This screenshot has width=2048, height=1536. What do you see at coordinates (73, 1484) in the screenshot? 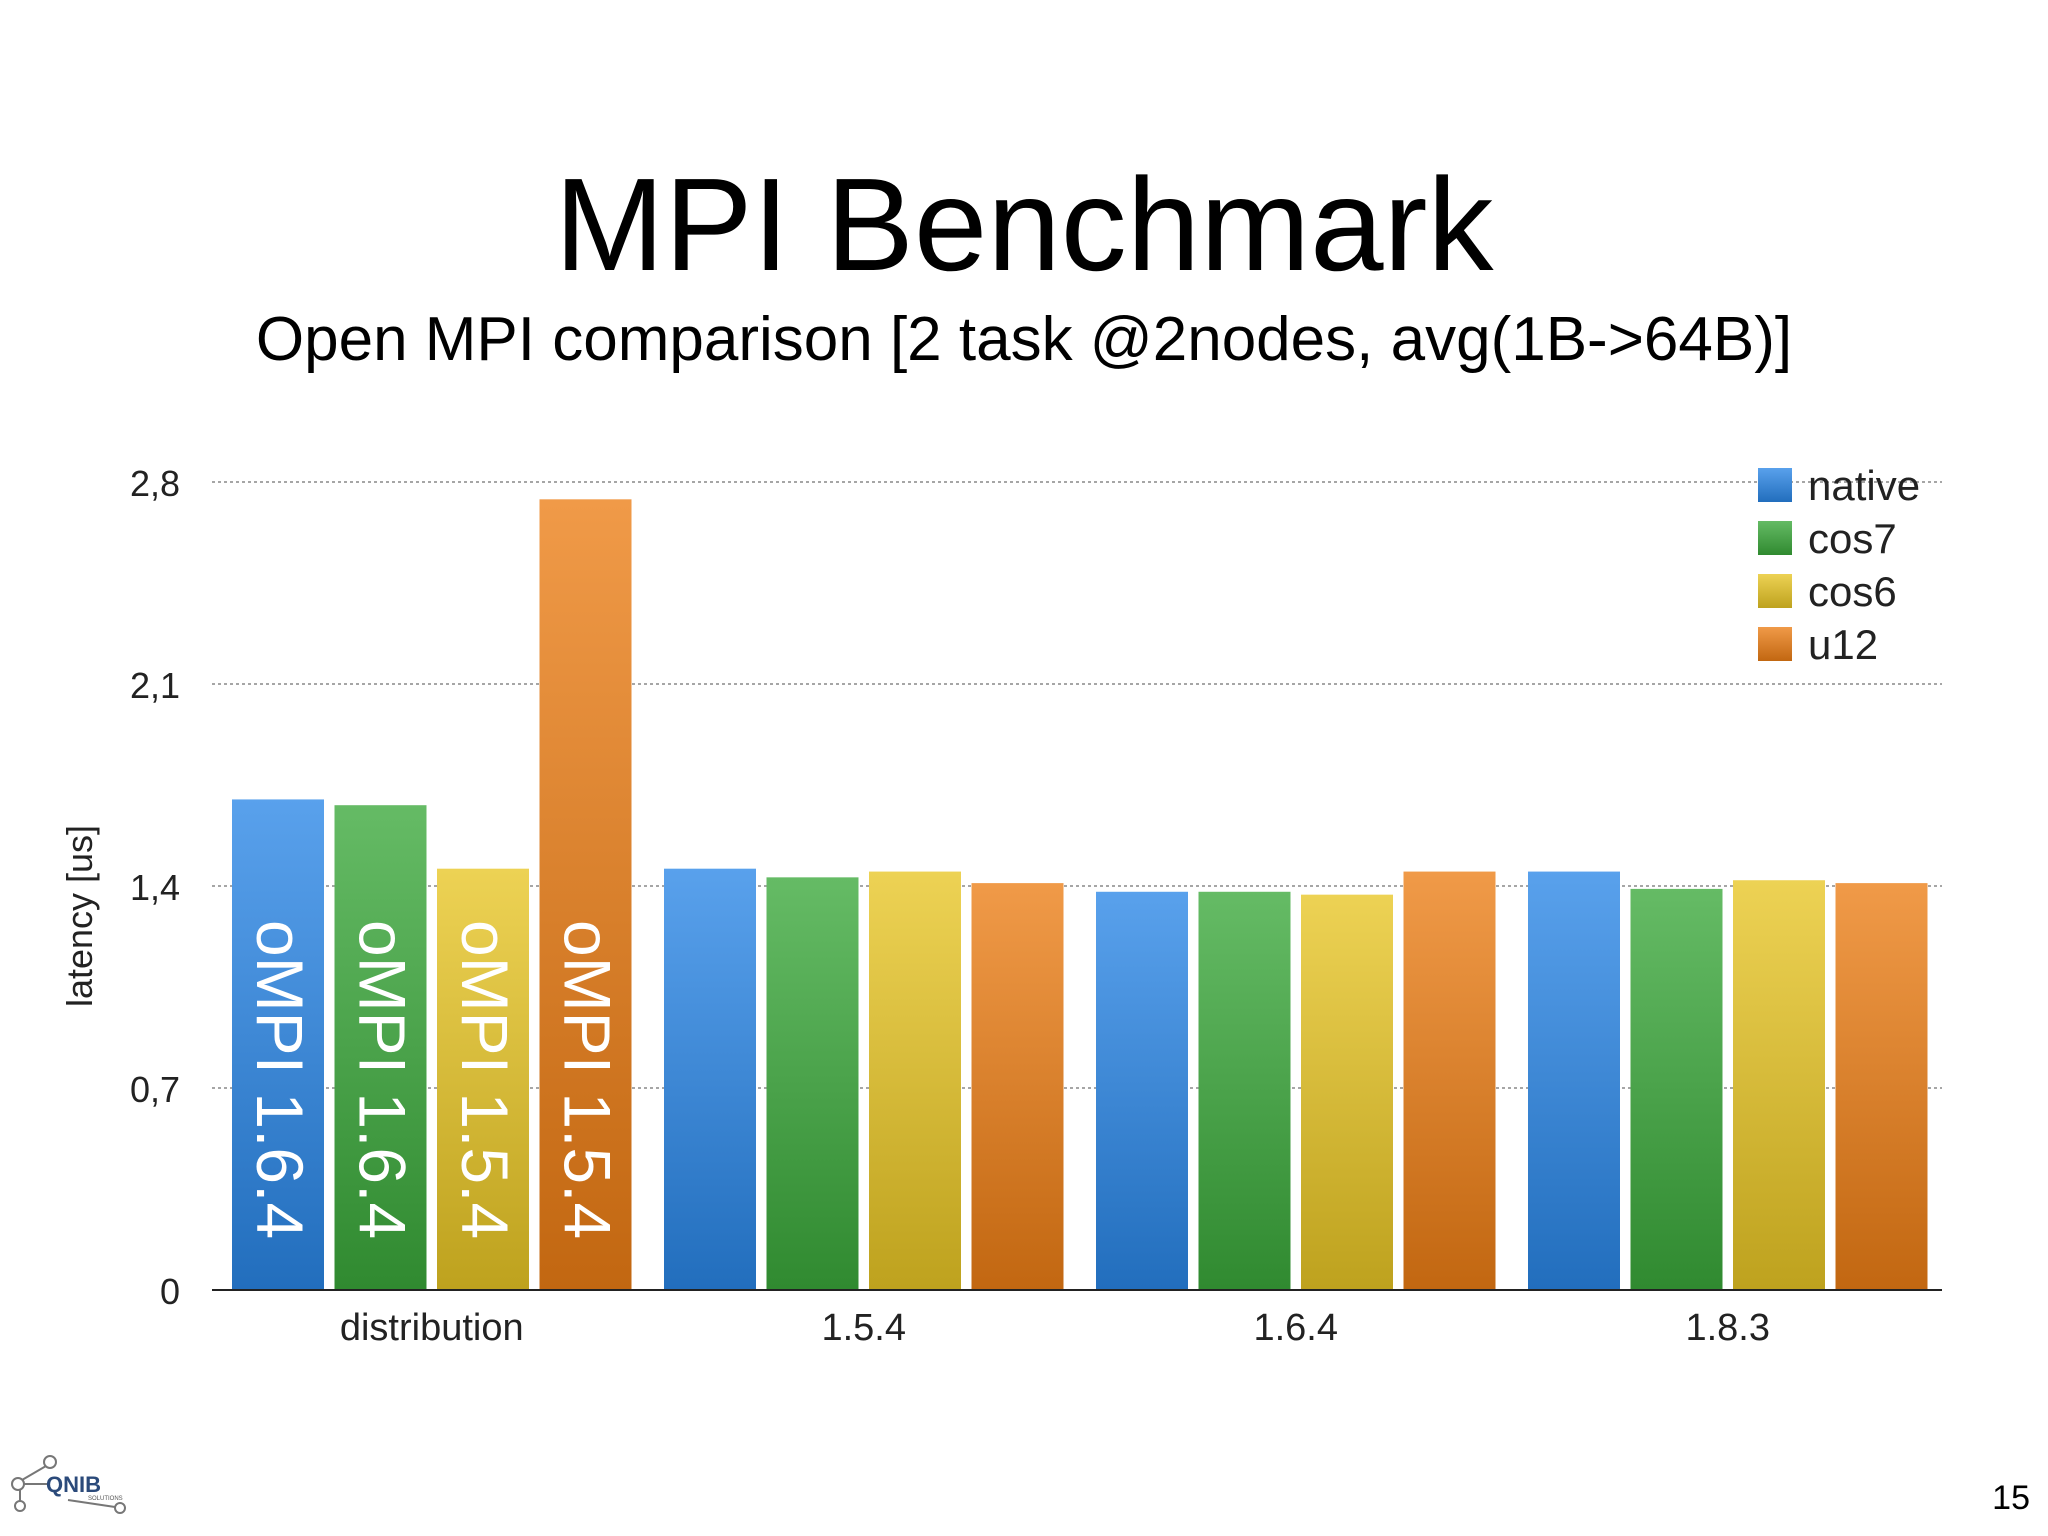
I see `logo-text: QNIB` at bounding box center [73, 1484].